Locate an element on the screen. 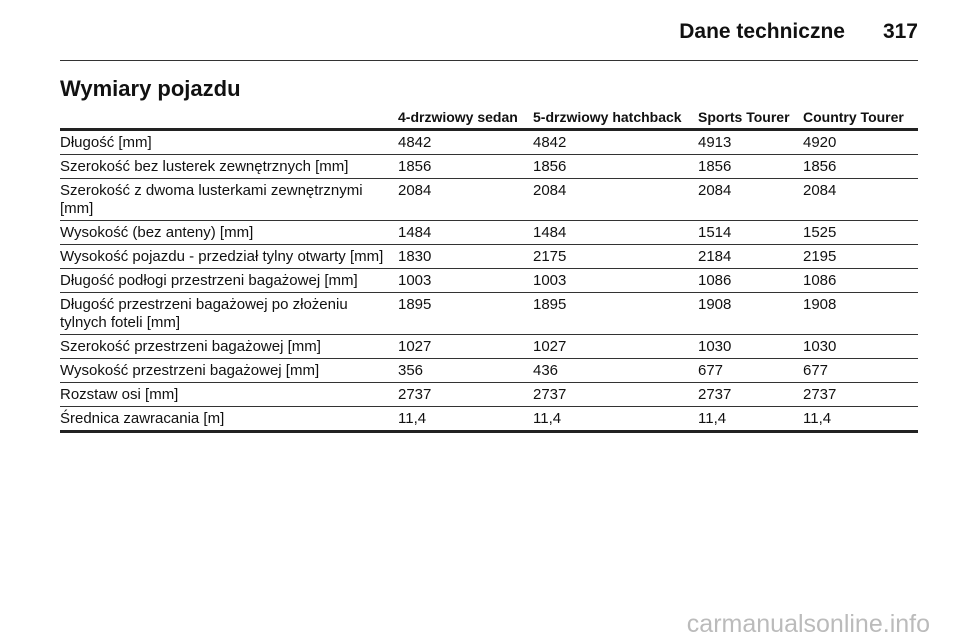 This screenshot has width=960, height=642. column-header: Country Tourer is located at coordinates (860, 118).